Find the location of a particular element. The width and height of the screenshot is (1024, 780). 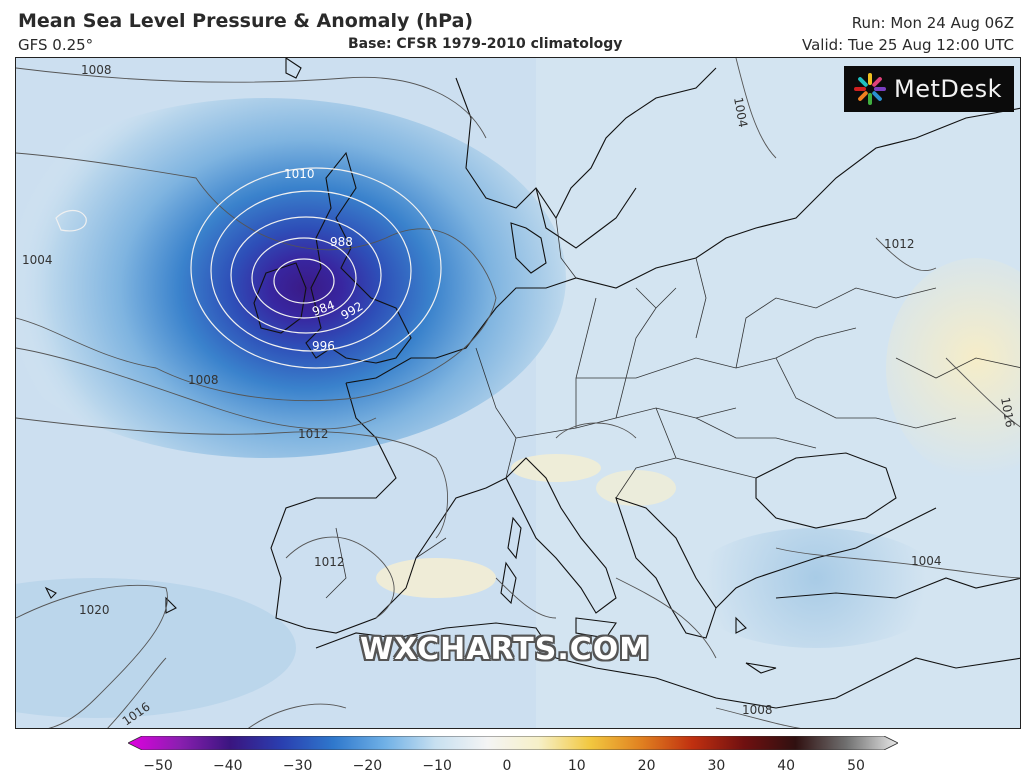

metdesk-logo: MetDesk is located at coordinates (929, 89).